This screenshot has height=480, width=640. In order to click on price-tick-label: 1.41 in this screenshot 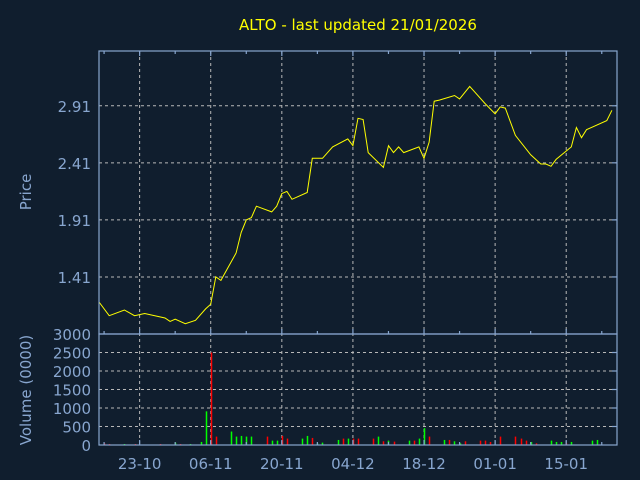, I will do `click(74, 278)`.